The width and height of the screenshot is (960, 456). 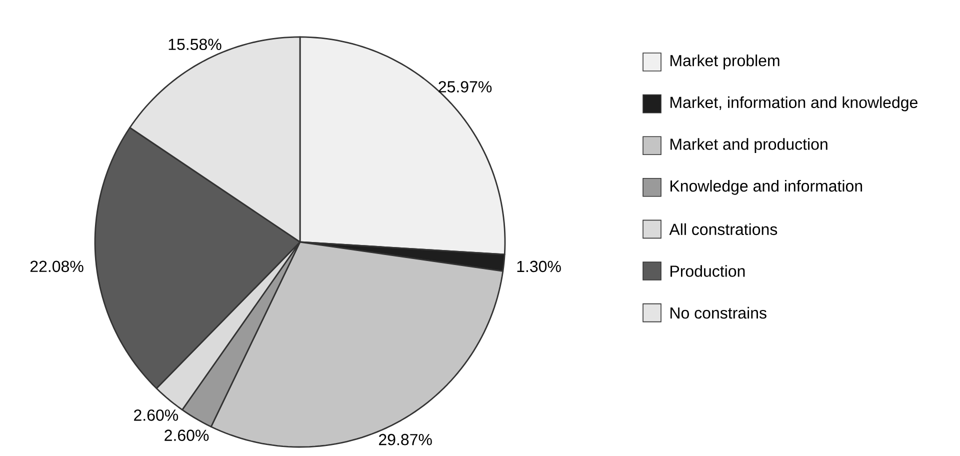 What do you see at coordinates (195, 44) in the screenshot?
I see `data-label: 15.58%` at bounding box center [195, 44].